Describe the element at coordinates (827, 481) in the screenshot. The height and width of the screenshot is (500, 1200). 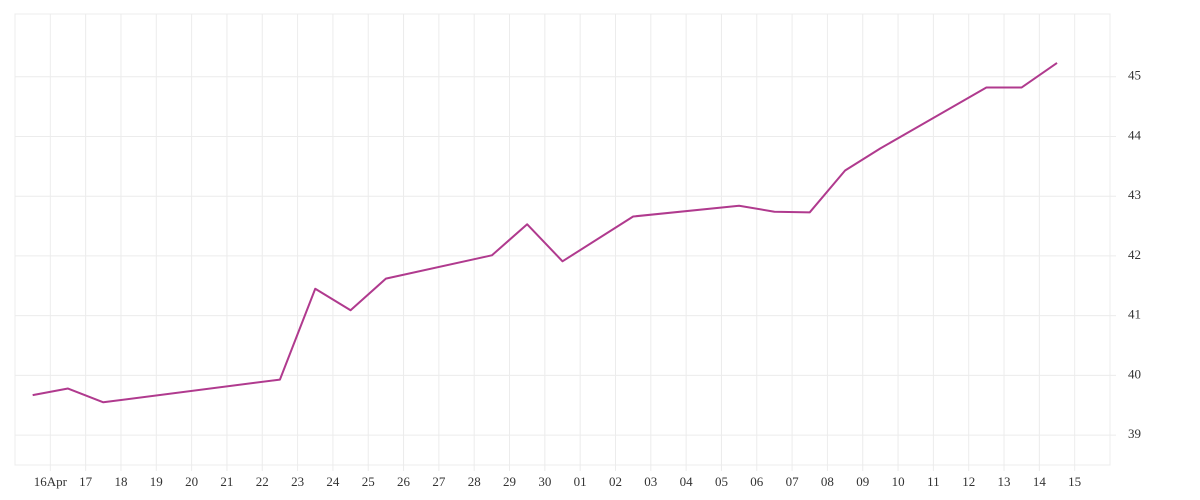
I see `x-tick-label: 08` at that location.